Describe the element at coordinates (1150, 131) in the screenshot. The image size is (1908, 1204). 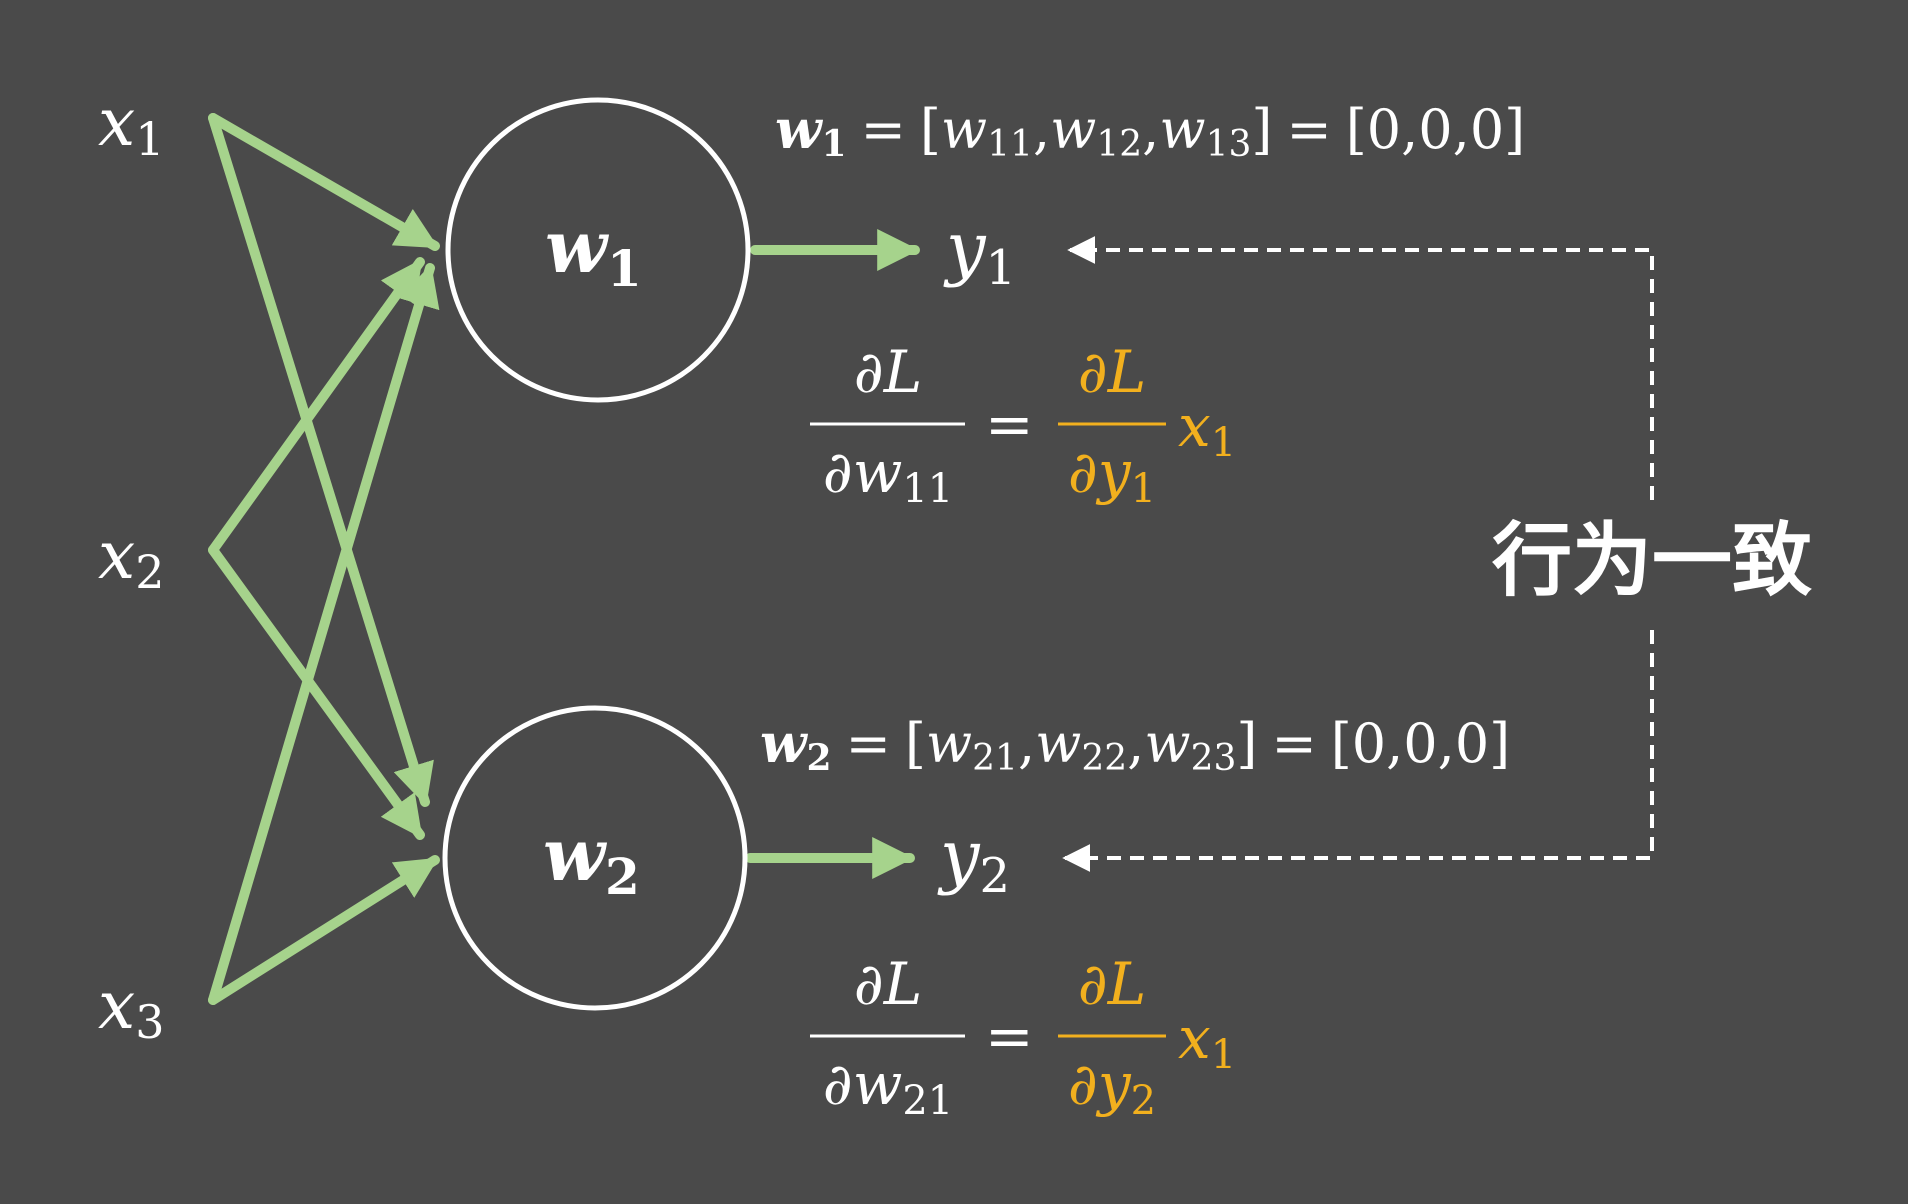
I see `weight-vector-eq-1: w1 = [w11,w12,w13] = [0,0,0]` at that location.